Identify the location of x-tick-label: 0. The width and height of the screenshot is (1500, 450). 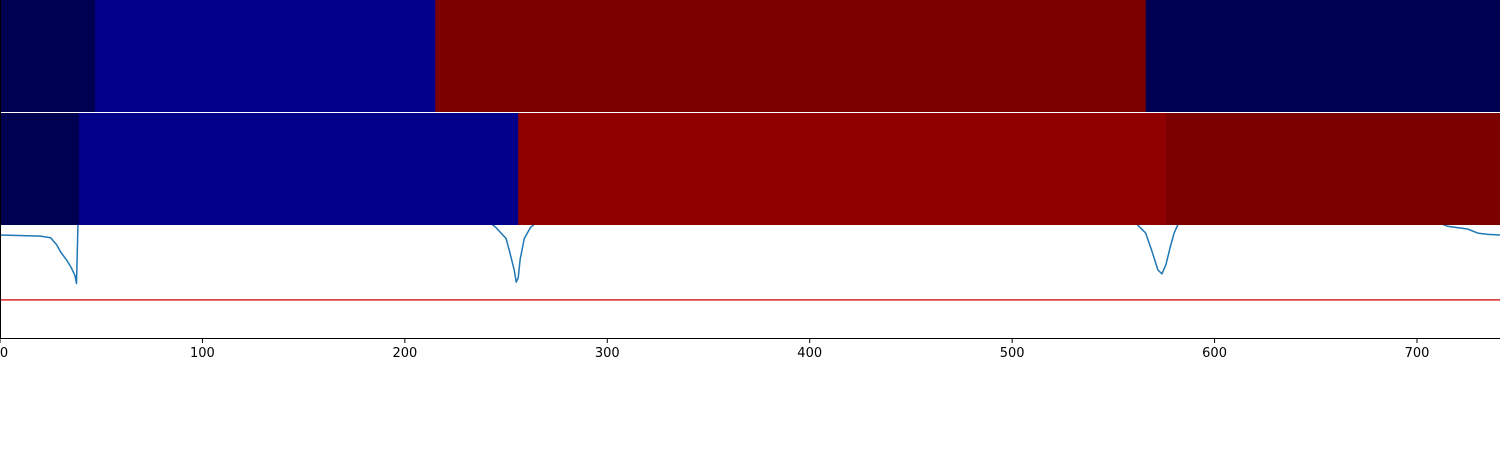
(4, 353).